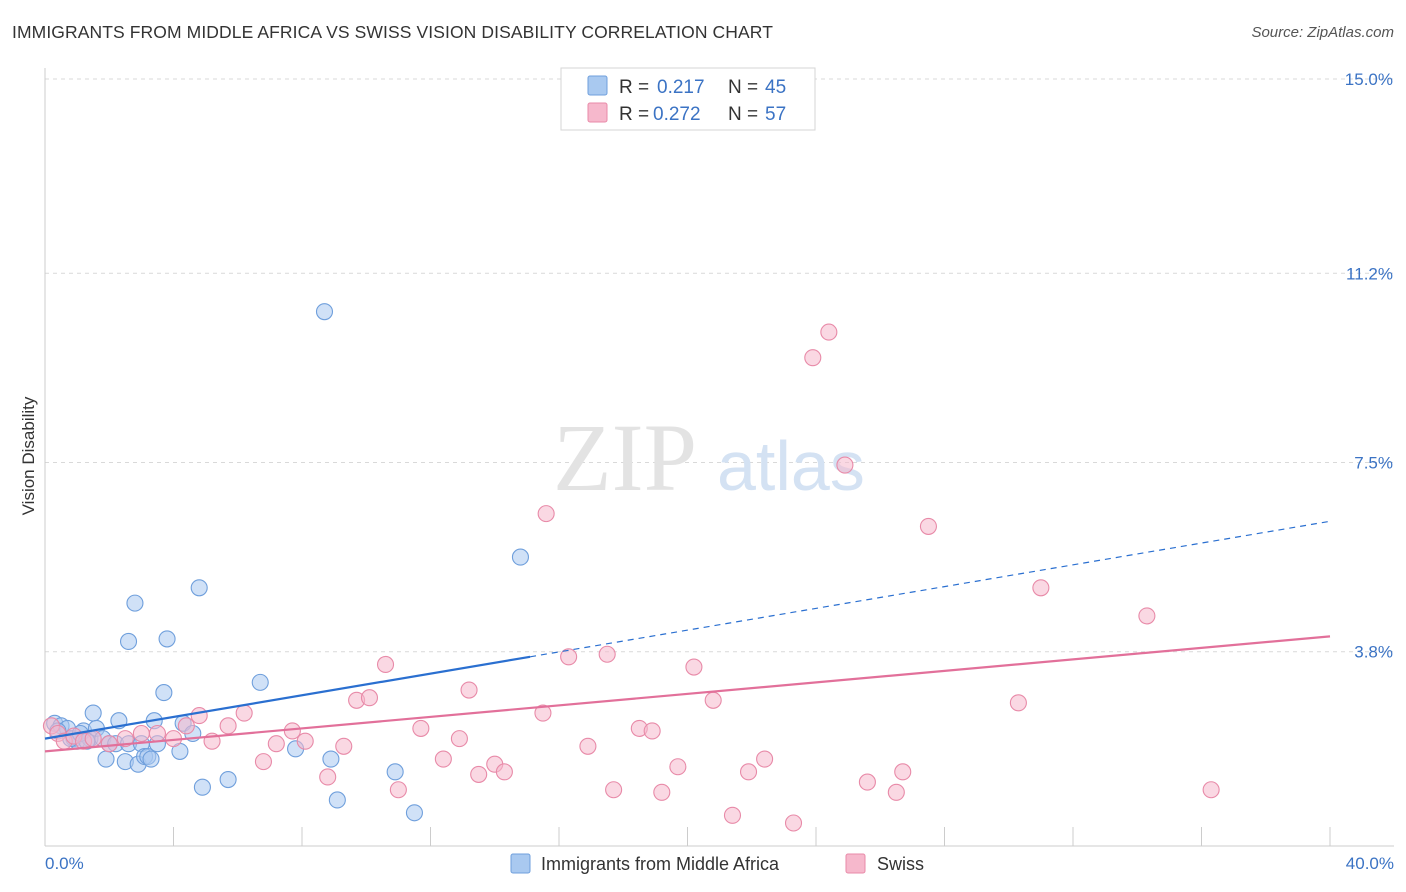 This screenshot has height=892, width=1406. Describe the element at coordinates (634, 87) in the screenshot. I see `legend-r-label-1: R =` at that location.